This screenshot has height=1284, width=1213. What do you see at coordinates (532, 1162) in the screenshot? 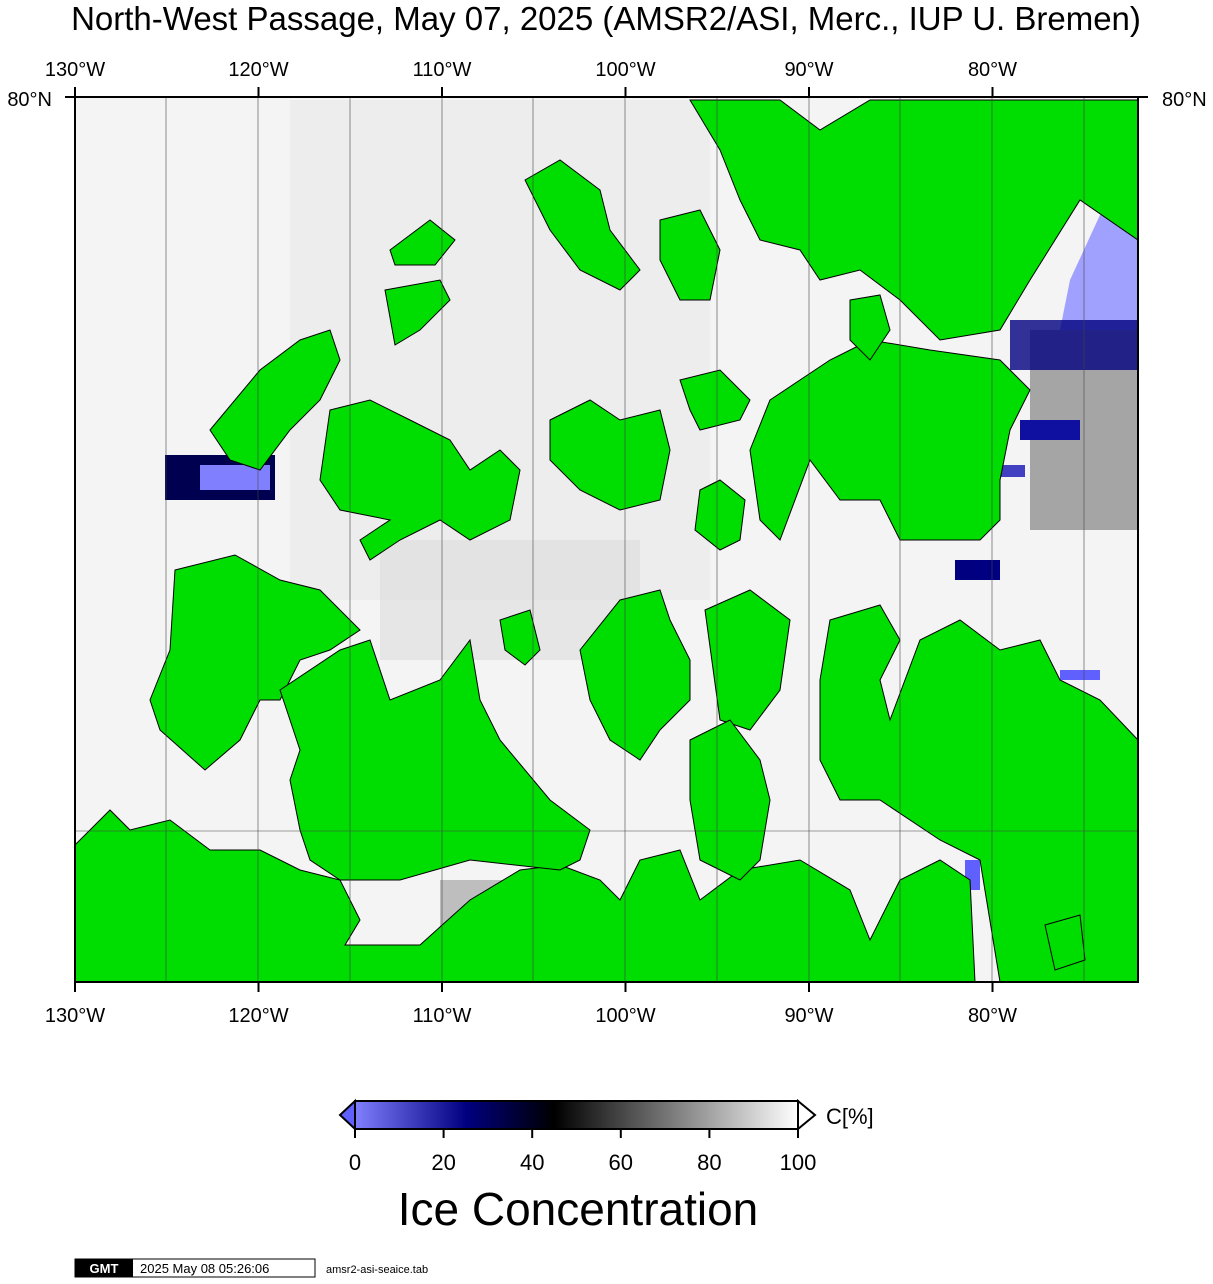
I see `colorbar-tick-label: 40` at bounding box center [532, 1162].